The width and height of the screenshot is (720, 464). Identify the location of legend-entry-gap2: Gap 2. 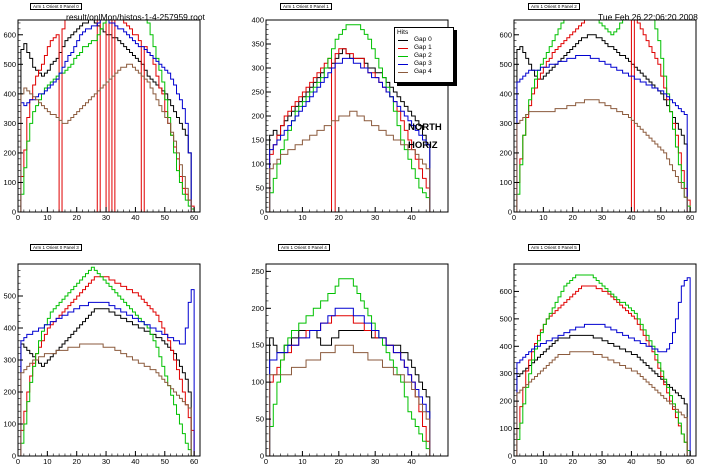
(425, 56).